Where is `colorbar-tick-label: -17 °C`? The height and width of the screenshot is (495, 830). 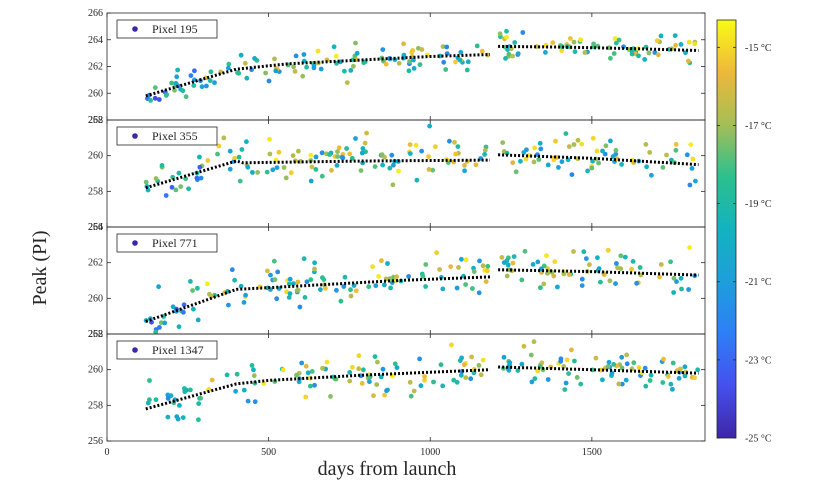
colorbar-tick-label: -17 °C is located at coordinates (758, 126).